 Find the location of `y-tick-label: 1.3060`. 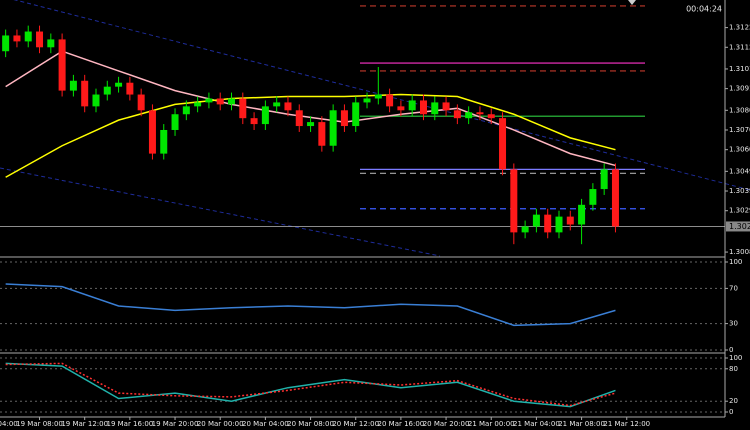

y-tick-label: 1.3060 is located at coordinates (739, 150).